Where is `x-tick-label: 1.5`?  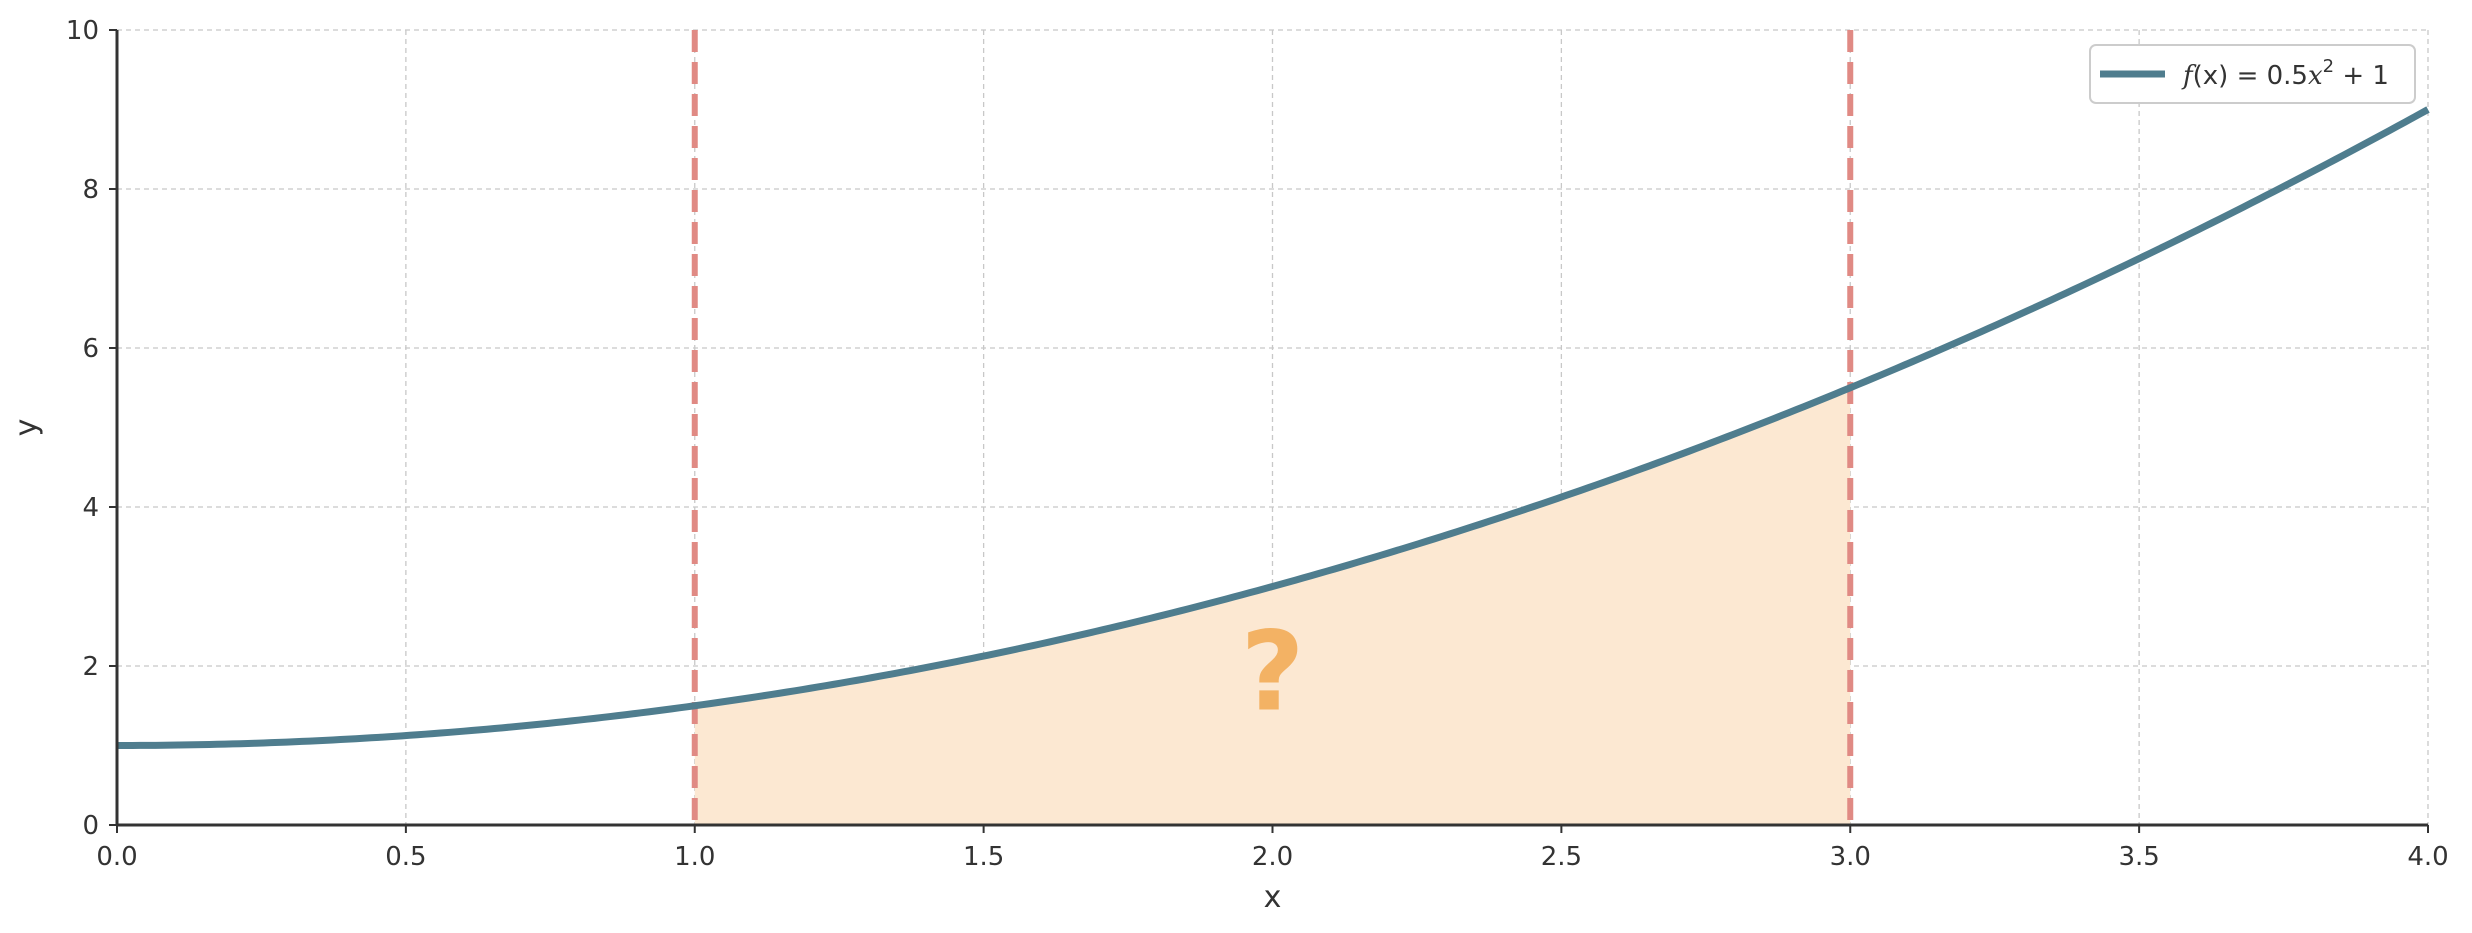 x-tick-label: 1.5 is located at coordinates (983, 857).